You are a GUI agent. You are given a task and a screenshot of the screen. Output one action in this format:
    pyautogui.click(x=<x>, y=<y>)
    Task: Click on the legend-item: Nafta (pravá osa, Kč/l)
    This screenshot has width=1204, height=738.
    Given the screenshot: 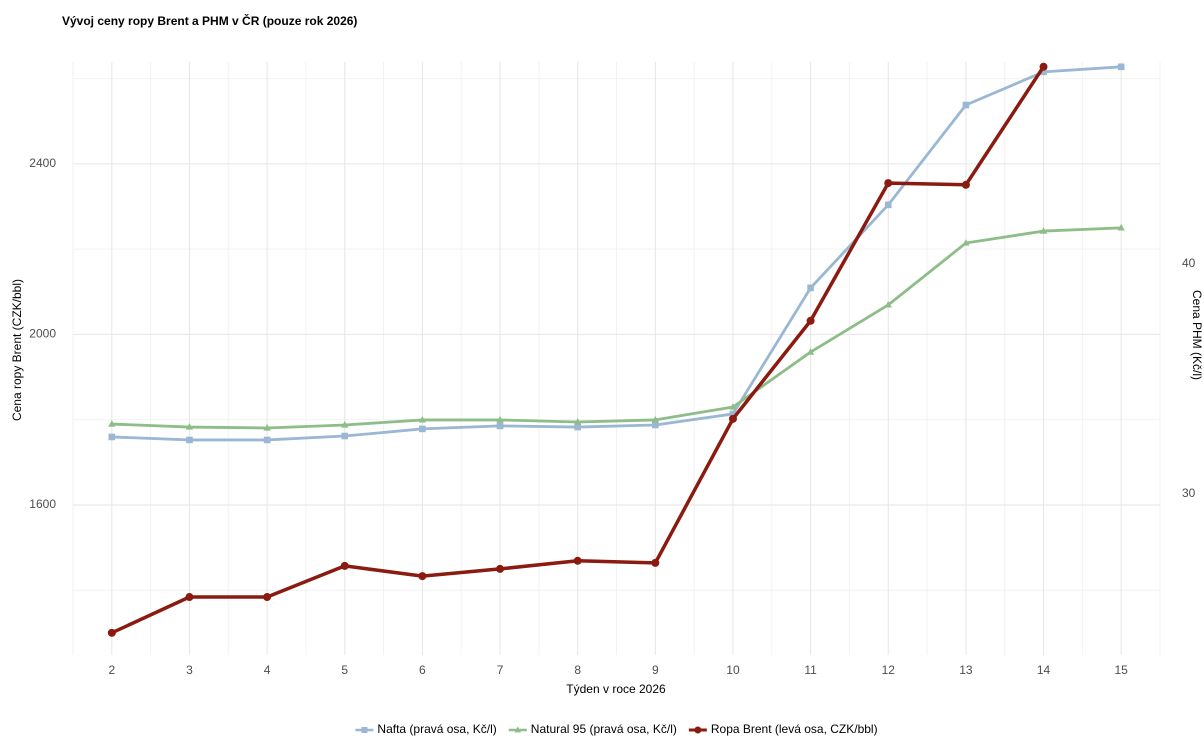 What is the action you would take?
    pyautogui.click(x=426, y=729)
    